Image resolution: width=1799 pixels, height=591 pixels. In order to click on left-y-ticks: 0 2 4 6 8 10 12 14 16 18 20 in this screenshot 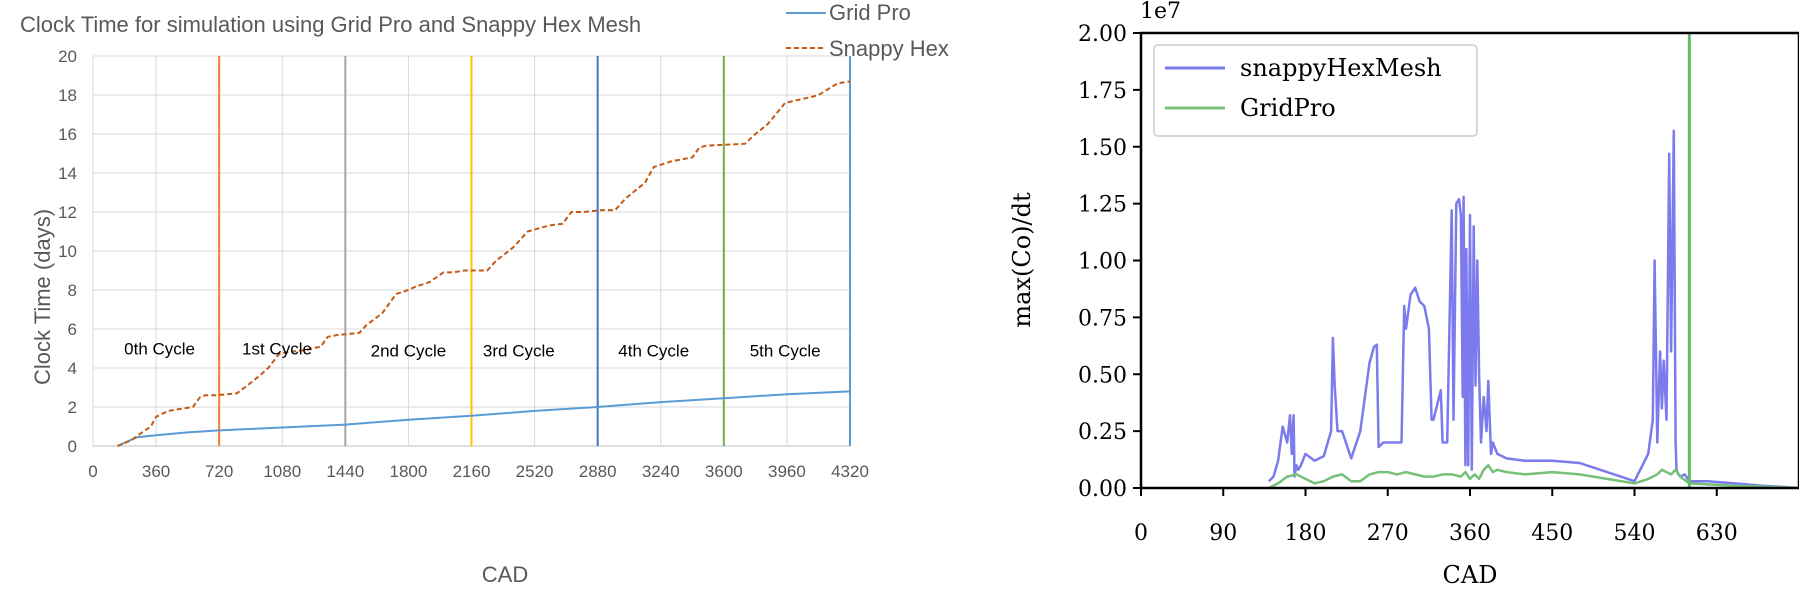, I will do `click(67, 251)`.